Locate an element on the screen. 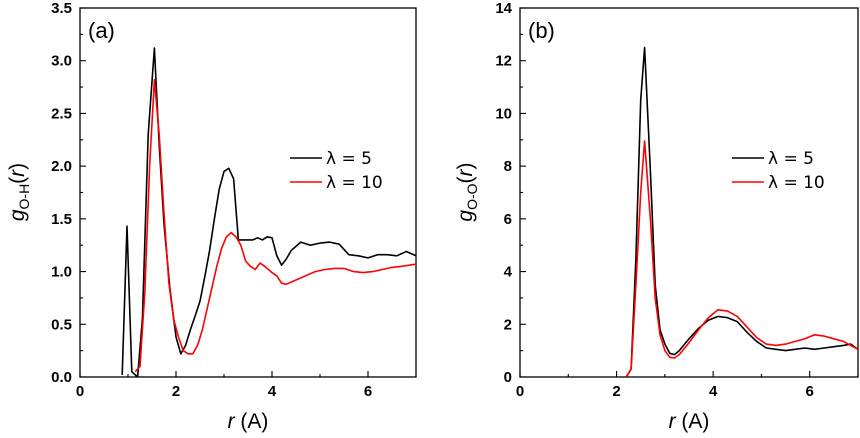  panel-b-y-tick-label: 0 is located at coordinates (508, 377).